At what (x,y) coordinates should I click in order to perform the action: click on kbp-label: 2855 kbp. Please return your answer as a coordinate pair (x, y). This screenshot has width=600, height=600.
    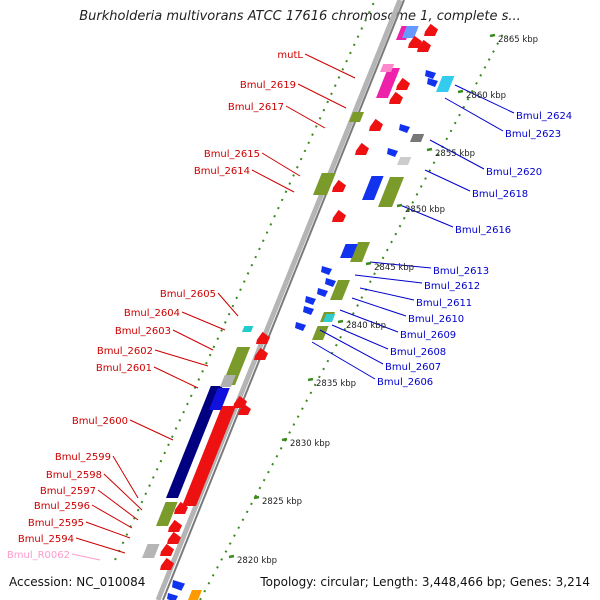
    Looking at the image, I should click on (455, 154).